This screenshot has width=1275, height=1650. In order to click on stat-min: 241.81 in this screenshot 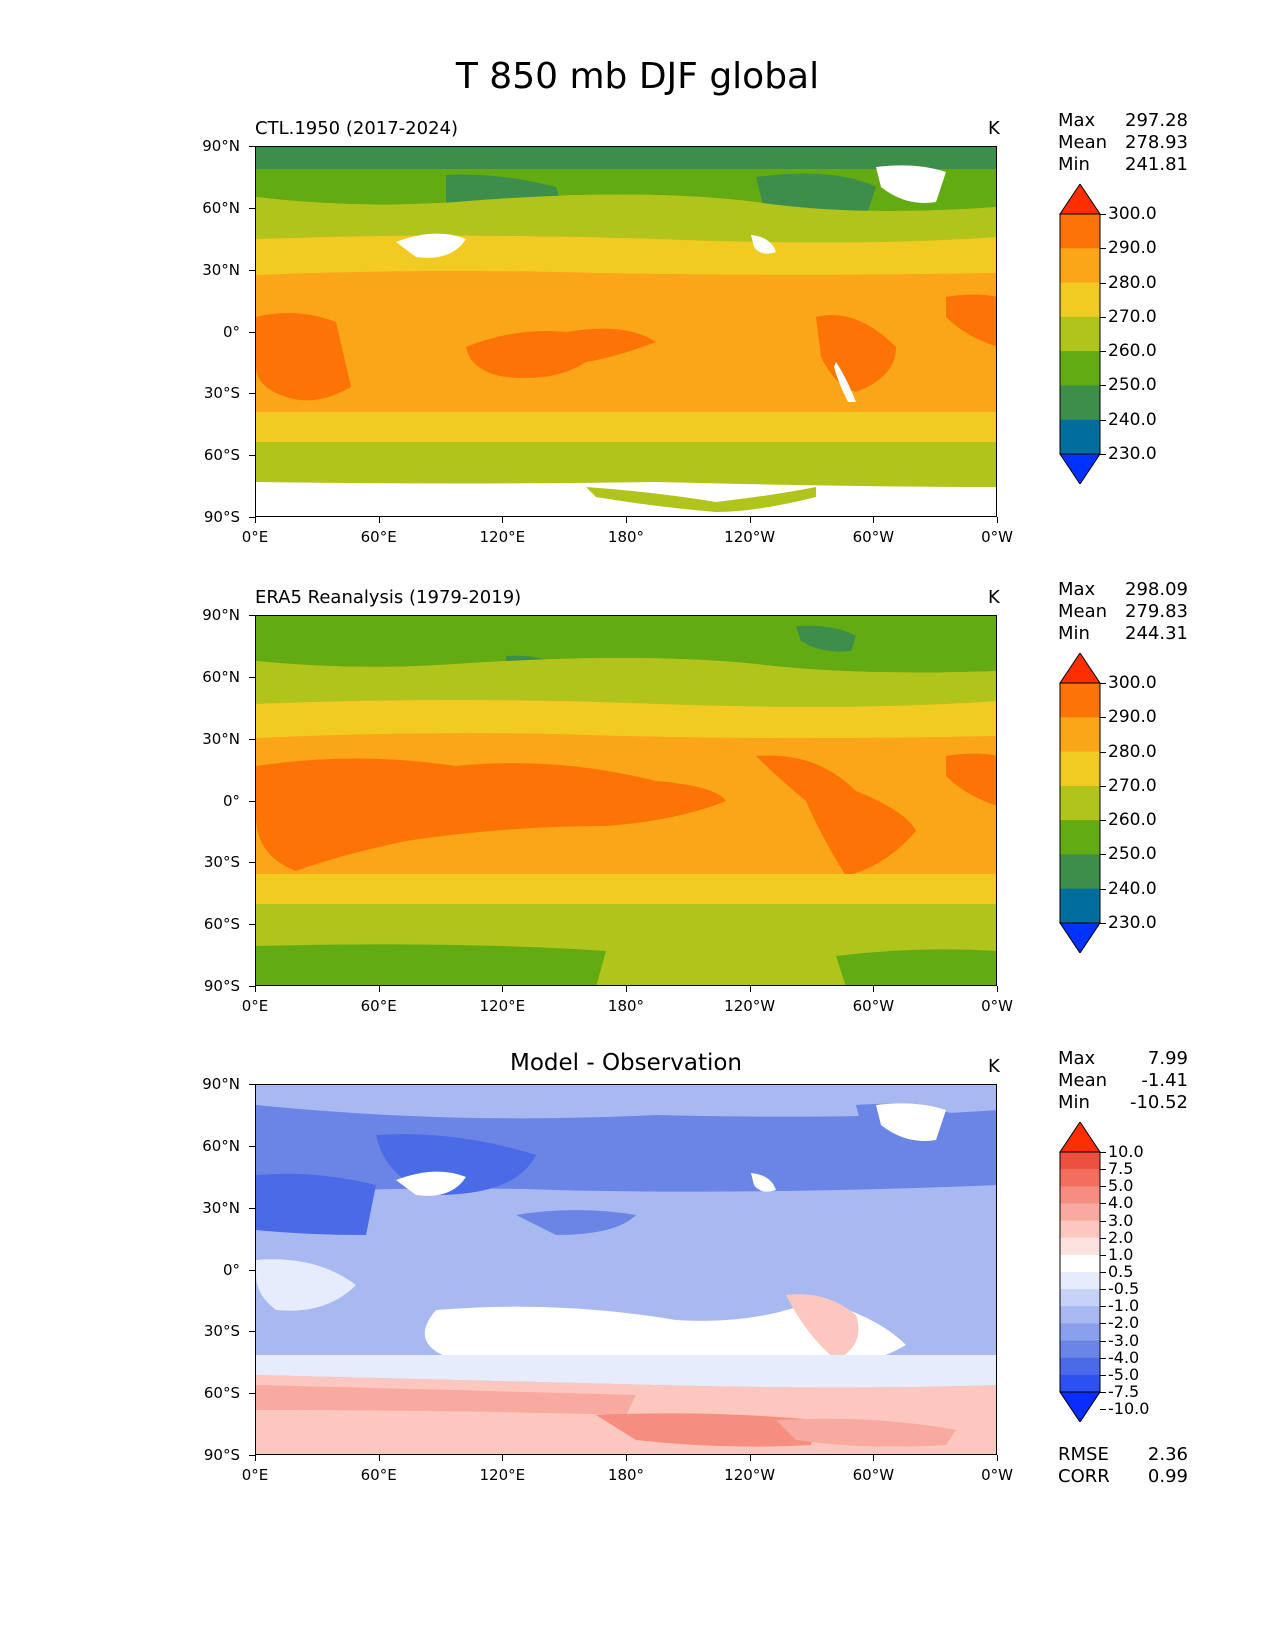, I will do `click(1156, 164)`.